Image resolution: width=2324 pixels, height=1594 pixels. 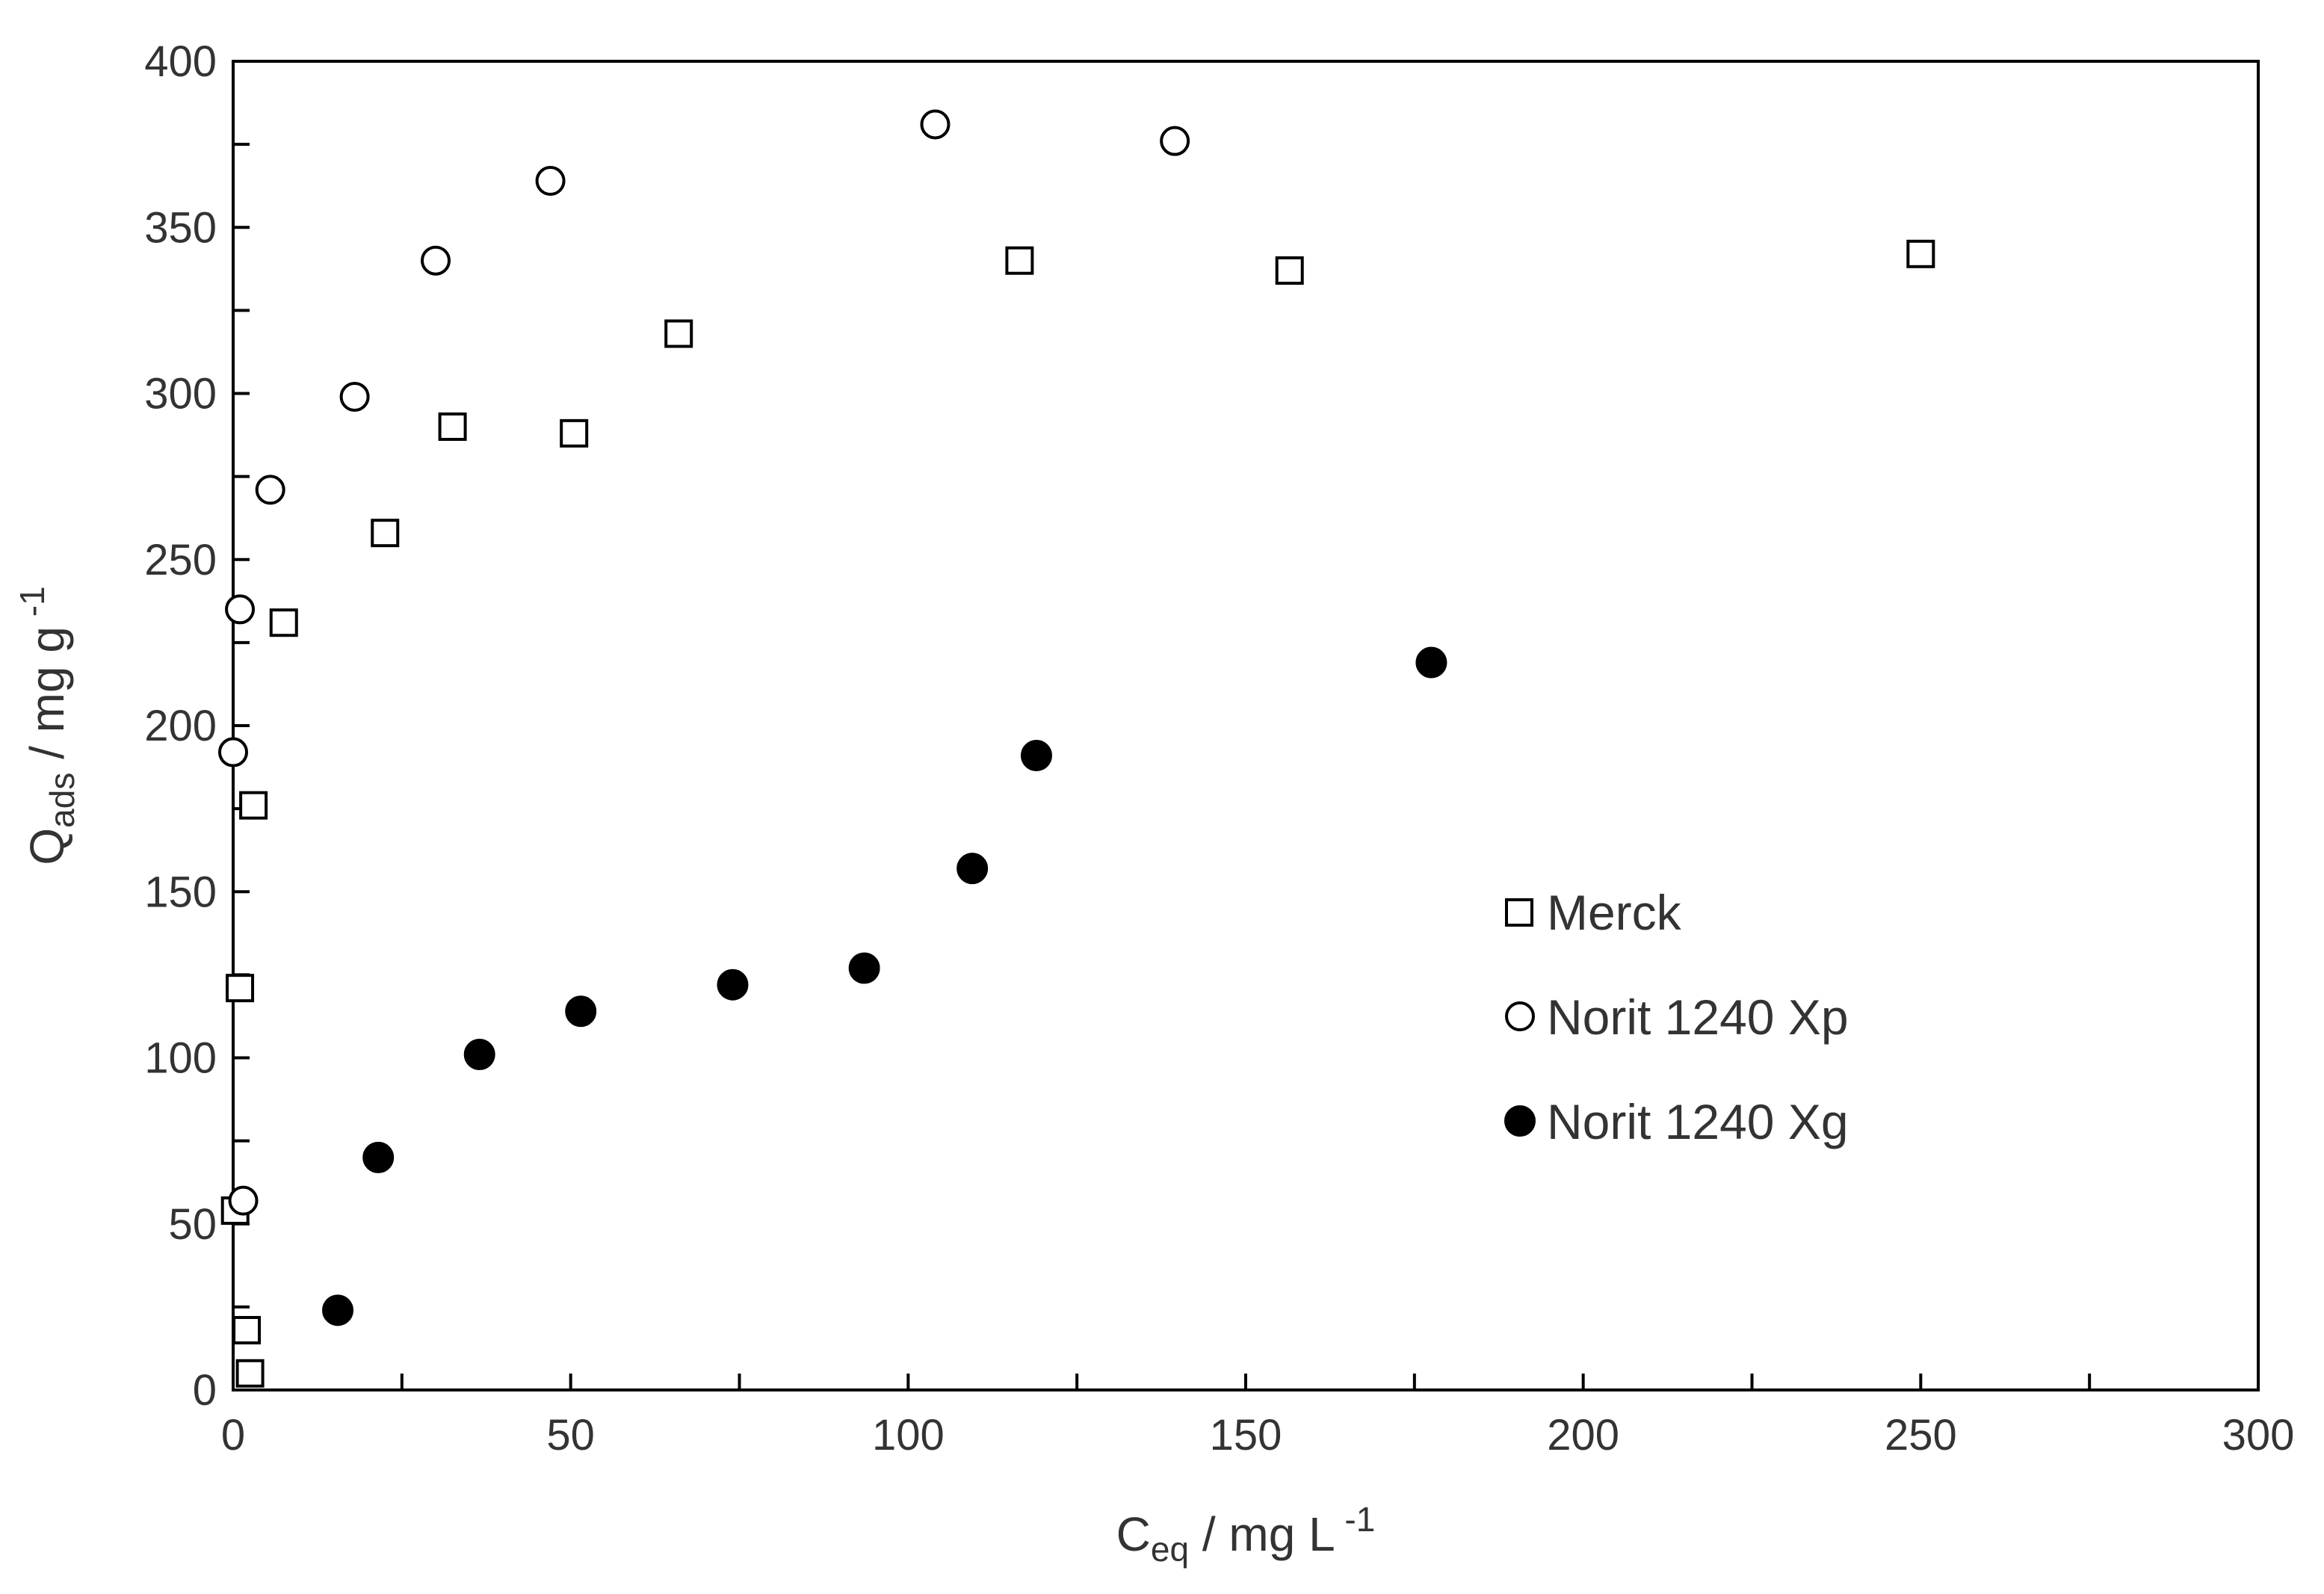 I want to click on legend-item-norit-1240-xp: Norit 1240 Xp, so click(x=1677, y=1017).